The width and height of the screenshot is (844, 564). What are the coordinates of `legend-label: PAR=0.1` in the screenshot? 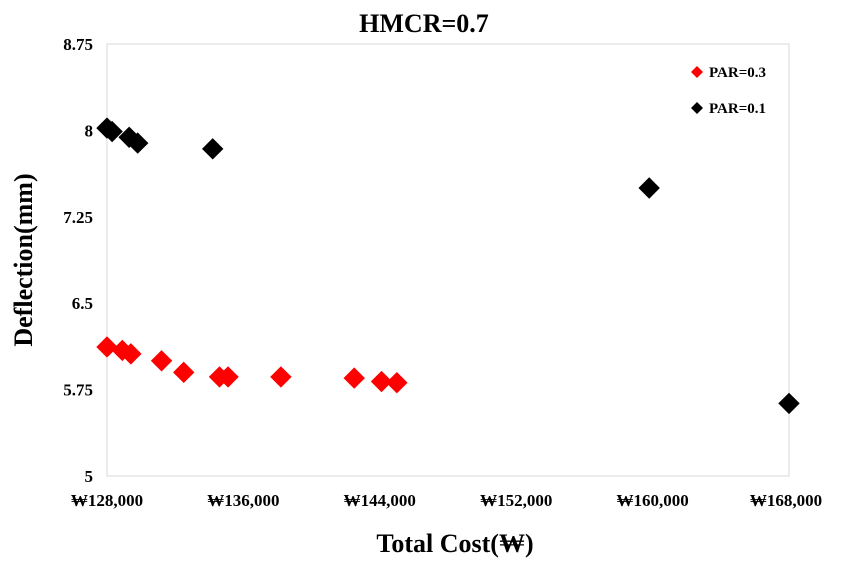 It's located at (737, 109).